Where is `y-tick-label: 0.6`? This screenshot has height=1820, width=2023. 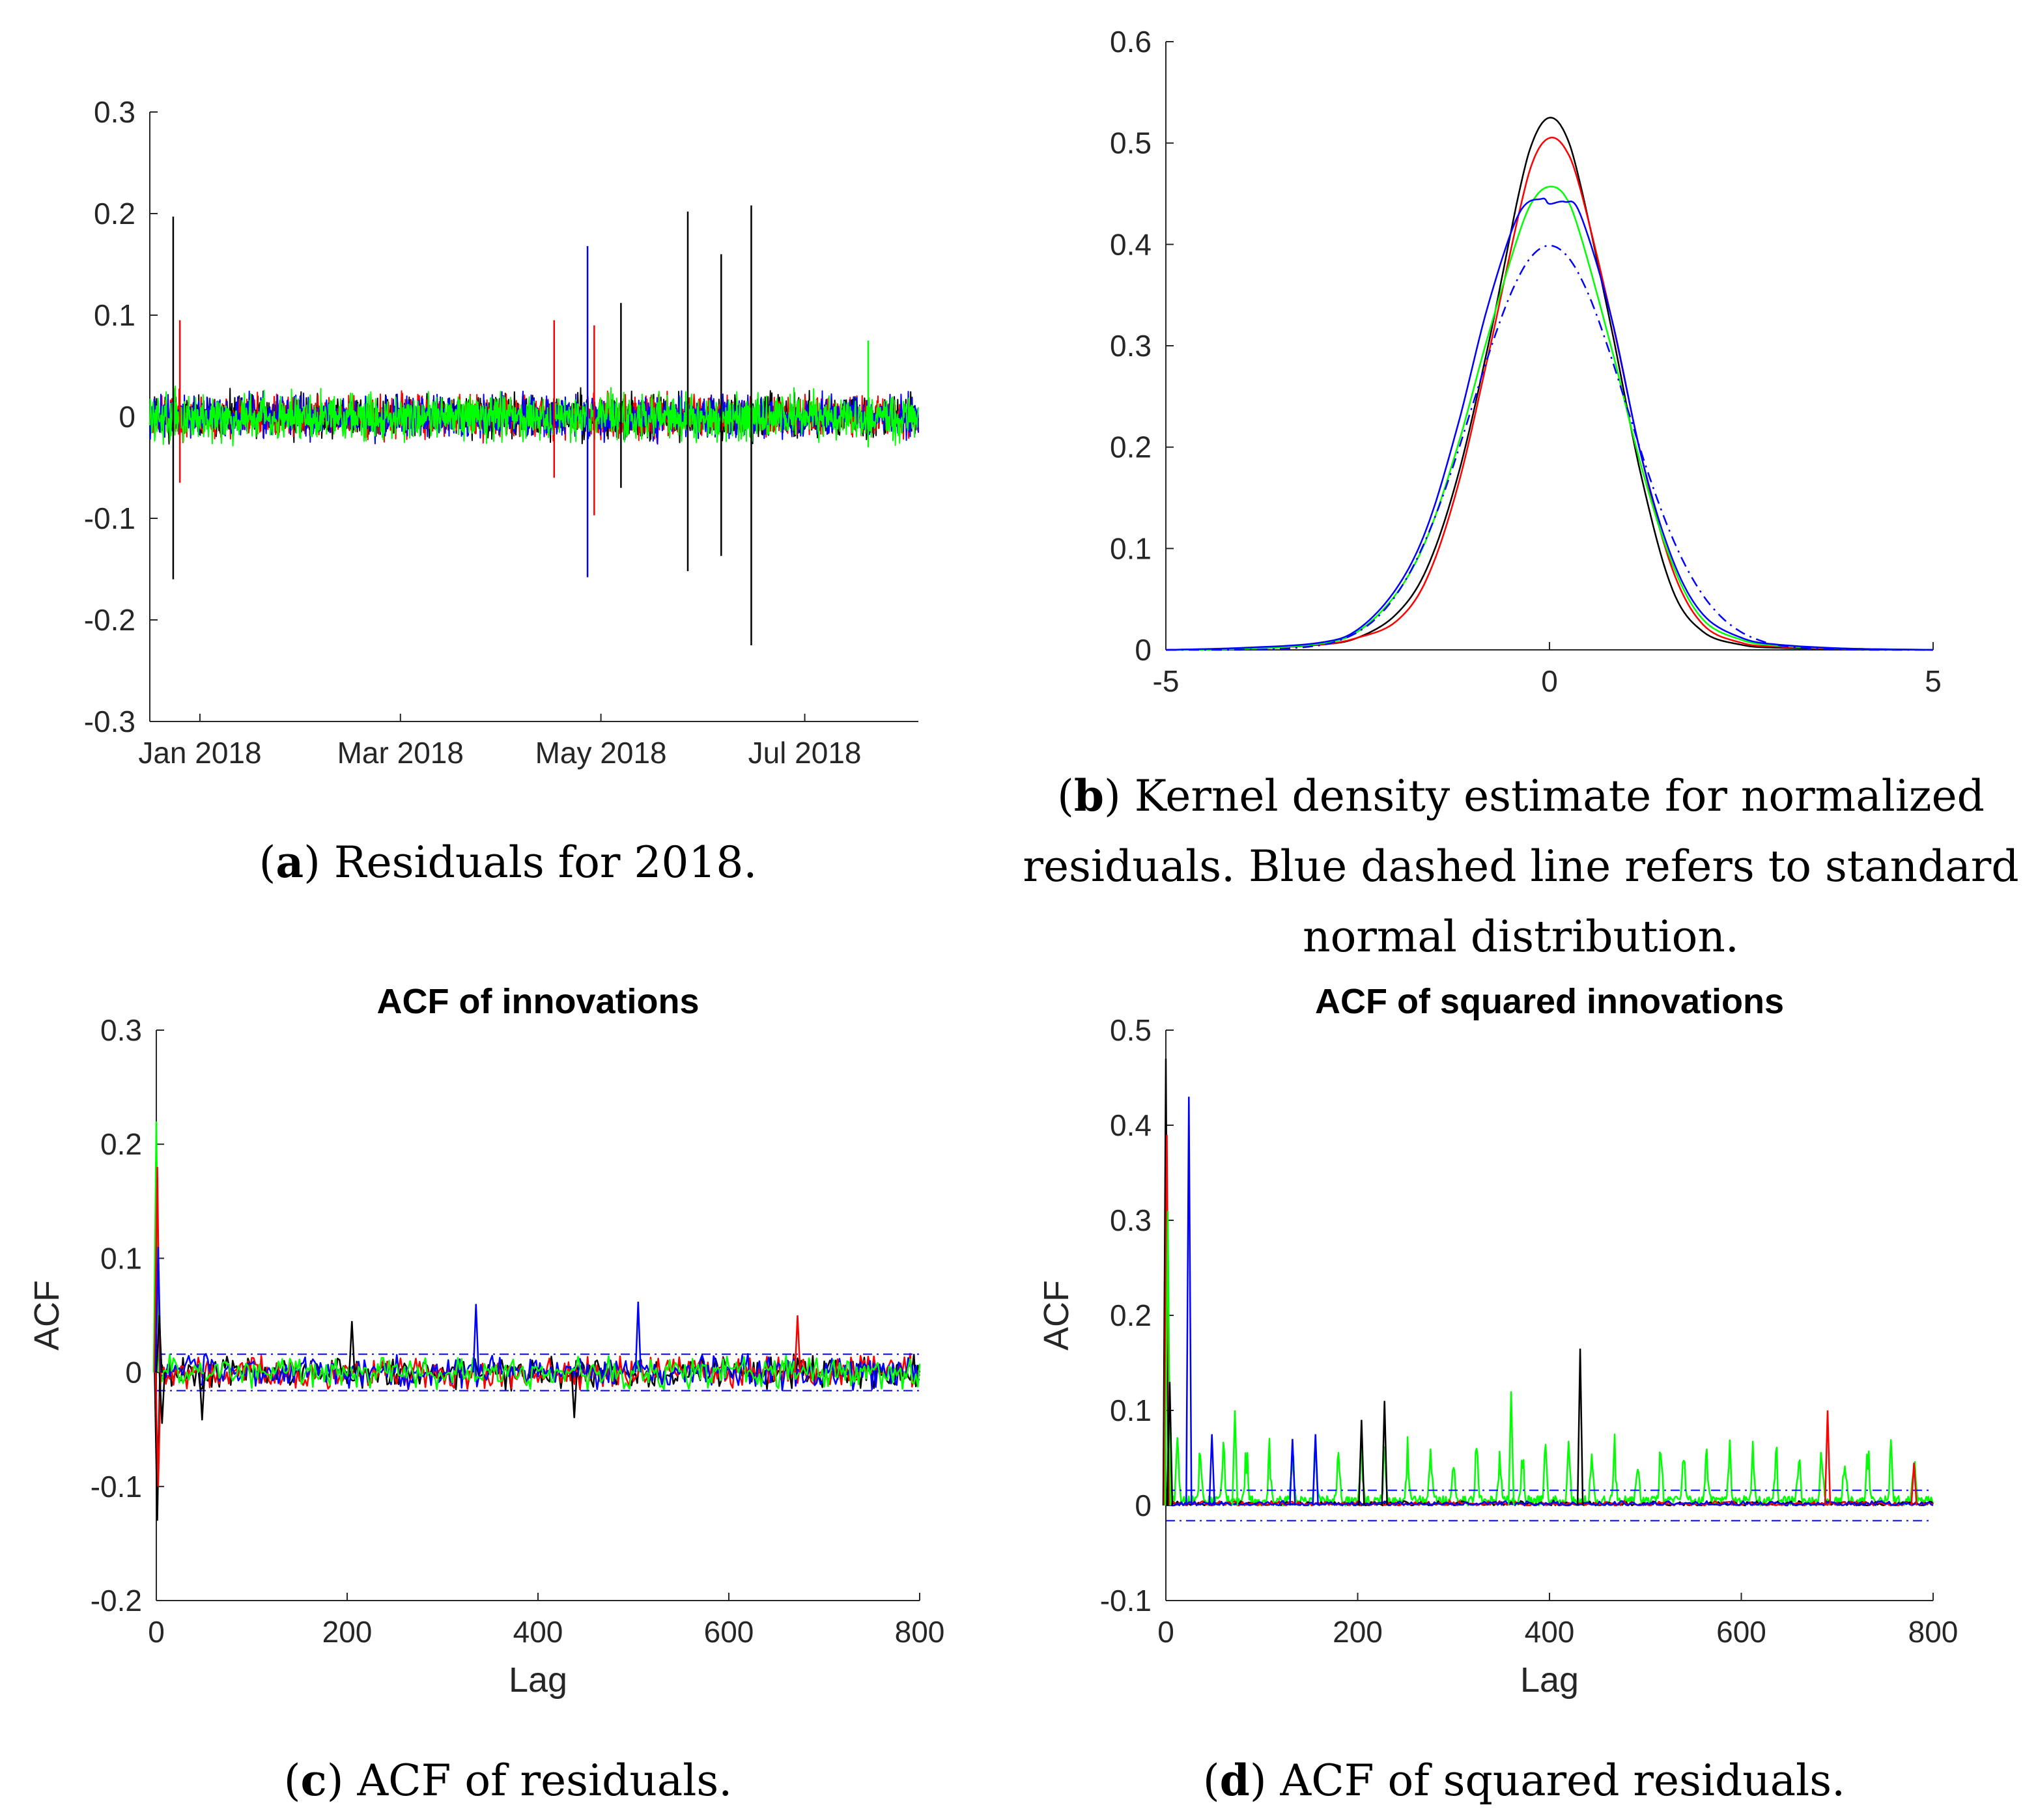 y-tick-label: 0.6 is located at coordinates (1131, 42).